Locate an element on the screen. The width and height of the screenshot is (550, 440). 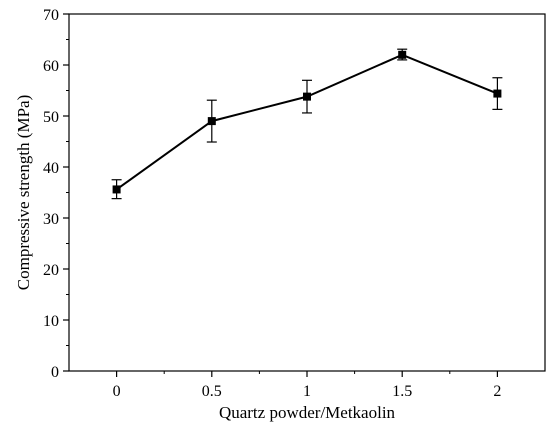
x-tick-label: 1 is located at coordinates (307, 391).